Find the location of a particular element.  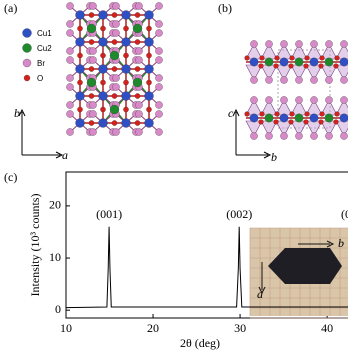

axis-label: a is located at coordinates (260, 294).